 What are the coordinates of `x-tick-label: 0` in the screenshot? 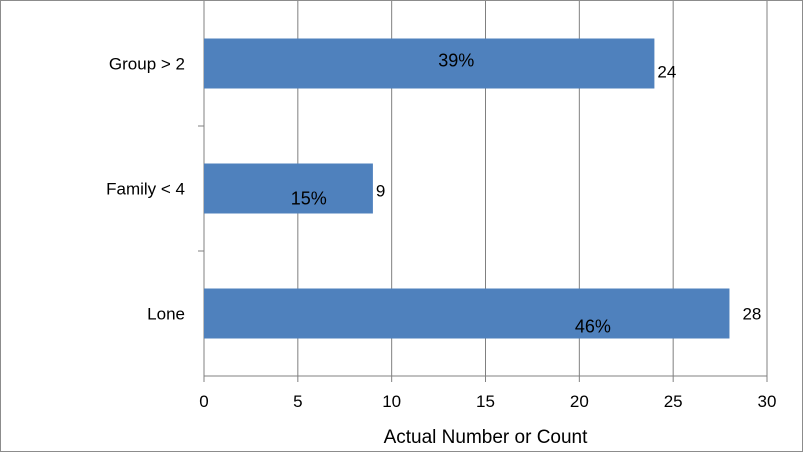 It's located at (203, 401).